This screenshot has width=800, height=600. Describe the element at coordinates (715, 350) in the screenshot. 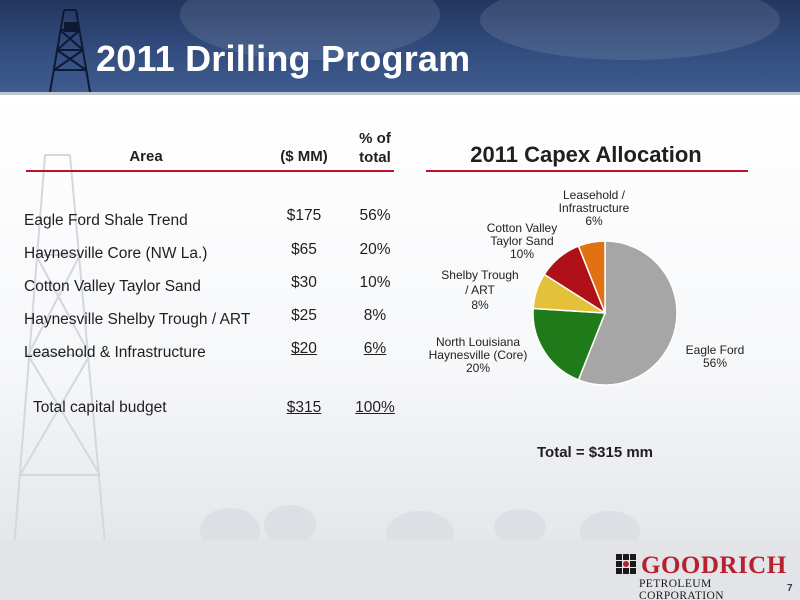

I see `slice-label-line: Eagle Ford` at that location.